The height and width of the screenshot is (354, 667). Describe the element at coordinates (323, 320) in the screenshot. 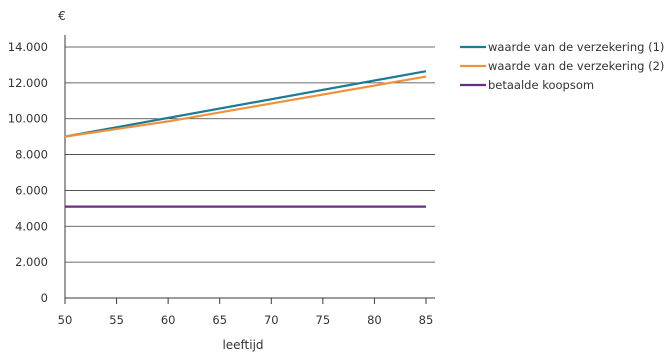

I see `x-tick-label: 75` at that location.